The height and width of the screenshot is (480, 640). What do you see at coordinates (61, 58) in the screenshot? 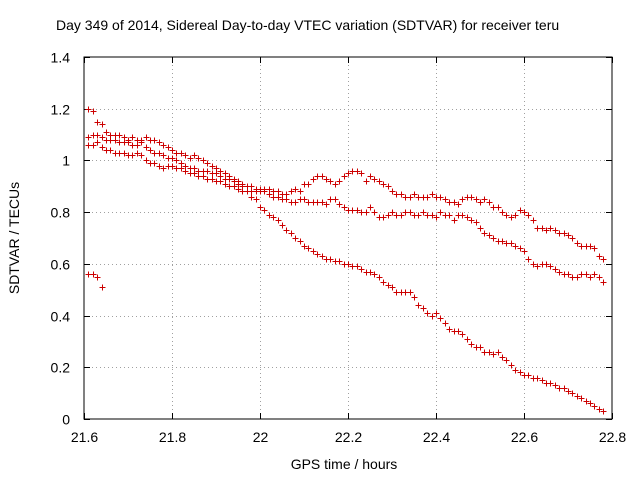
I see `y-tick-label: 1.4` at bounding box center [61, 58].